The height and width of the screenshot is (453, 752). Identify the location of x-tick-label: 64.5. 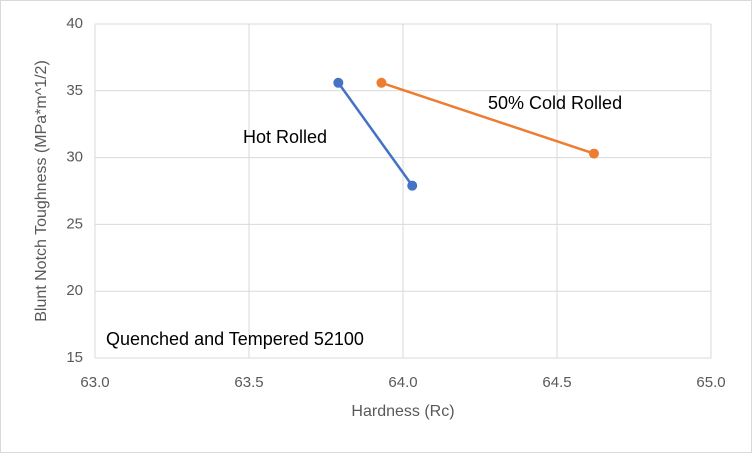
(556, 382).